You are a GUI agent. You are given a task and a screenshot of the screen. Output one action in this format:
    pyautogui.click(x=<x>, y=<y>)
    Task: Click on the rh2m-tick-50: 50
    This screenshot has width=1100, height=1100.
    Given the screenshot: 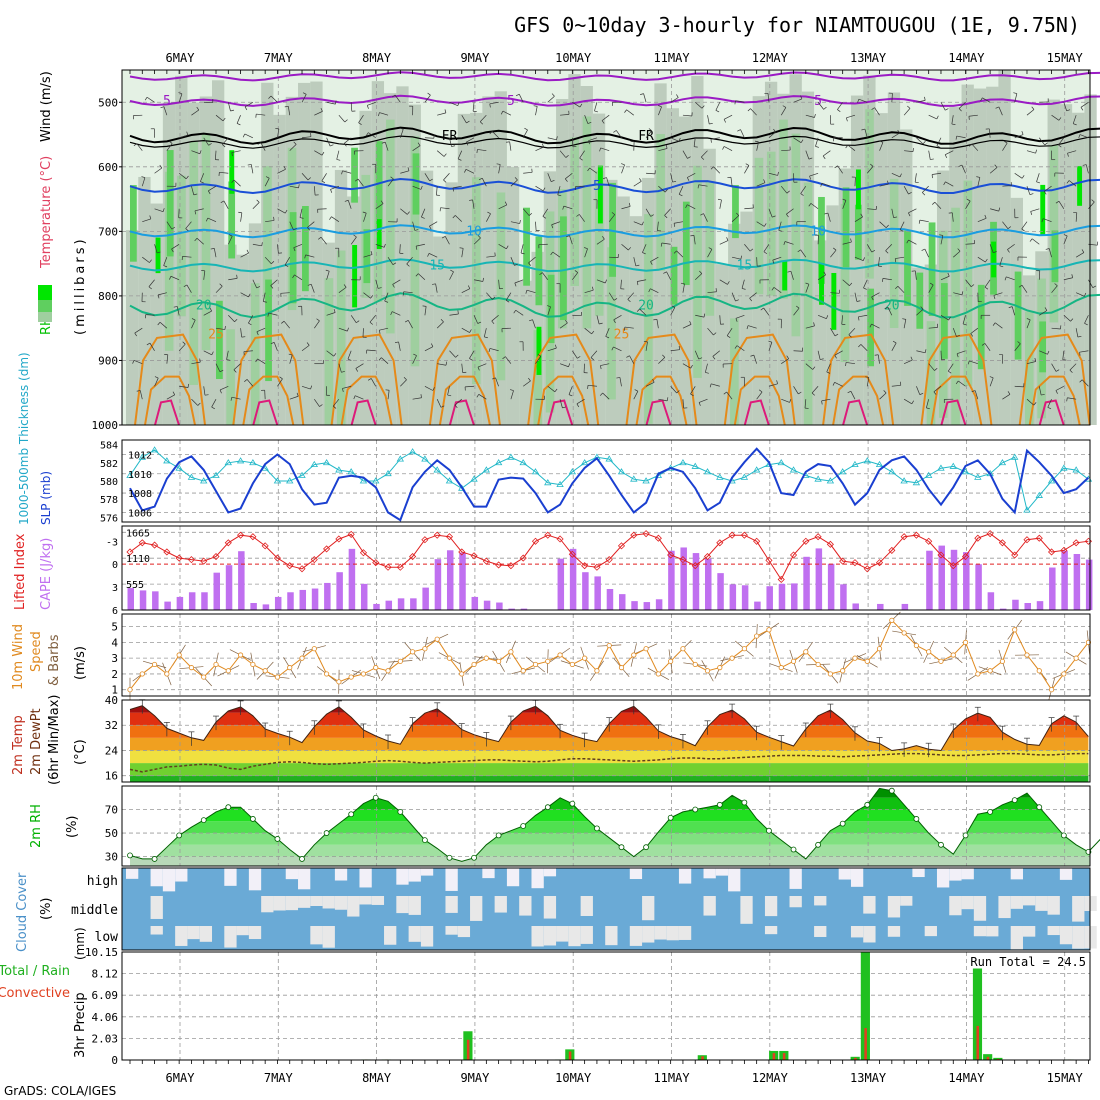 What is the action you would take?
    pyautogui.click(x=111, y=833)
    